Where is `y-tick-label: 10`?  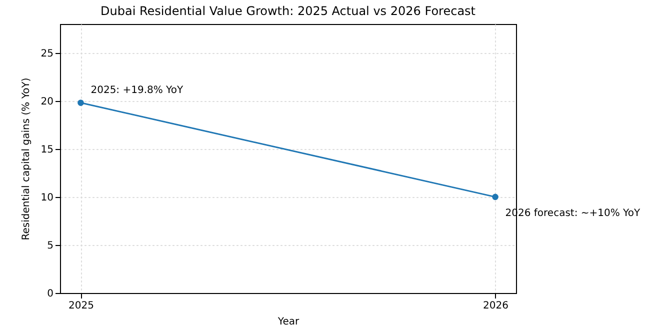 y-tick-label: 10 is located at coordinates (47, 198).